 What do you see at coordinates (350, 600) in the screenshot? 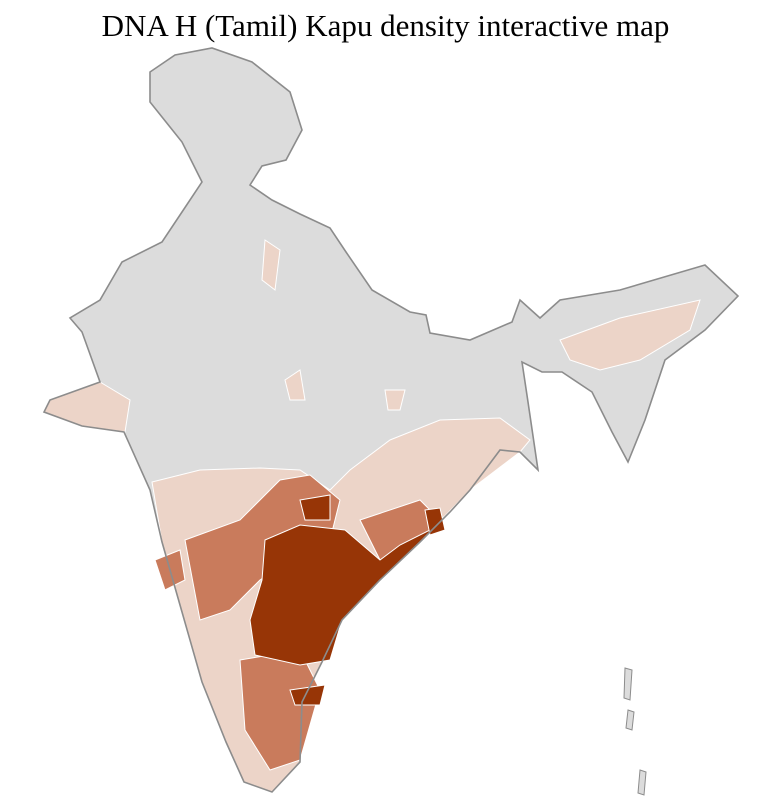
I see `high-density-regions` at bounding box center [350, 600].